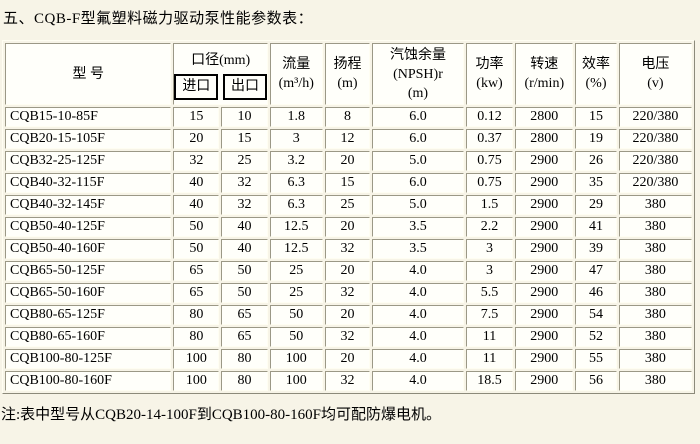 The image size is (700, 444). What do you see at coordinates (196, 337) in the screenshot?
I see `cell-inlet: 80` at bounding box center [196, 337].